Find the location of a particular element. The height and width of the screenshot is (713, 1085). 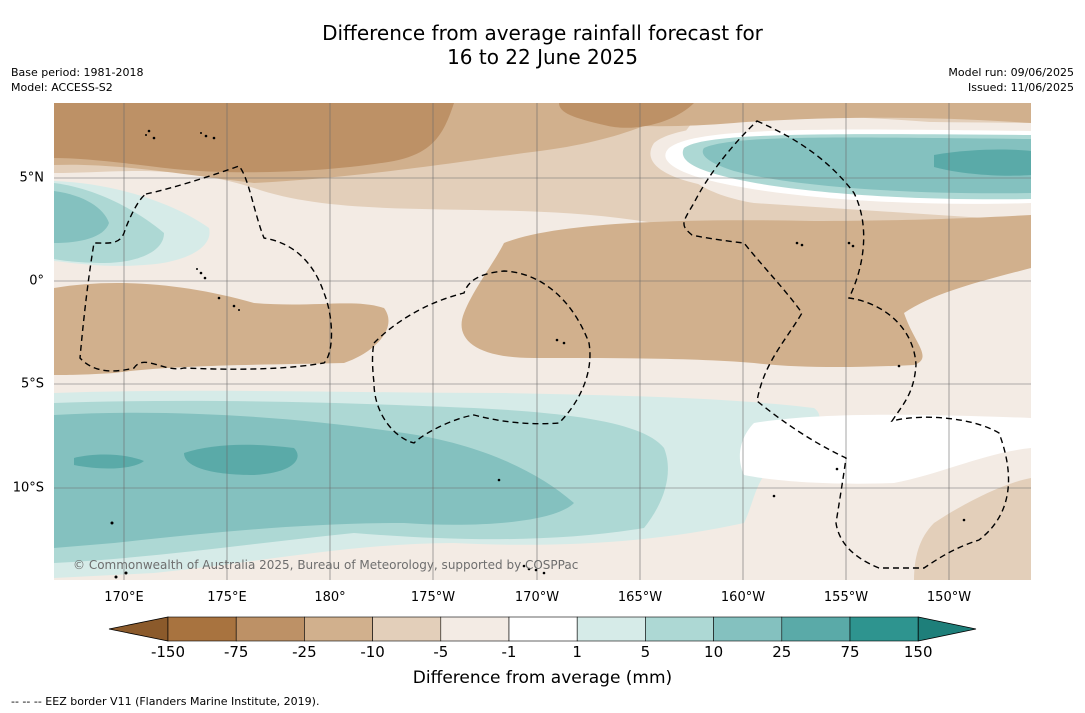

colorbar-tick-label: -150 is located at coordinates (168, 652).